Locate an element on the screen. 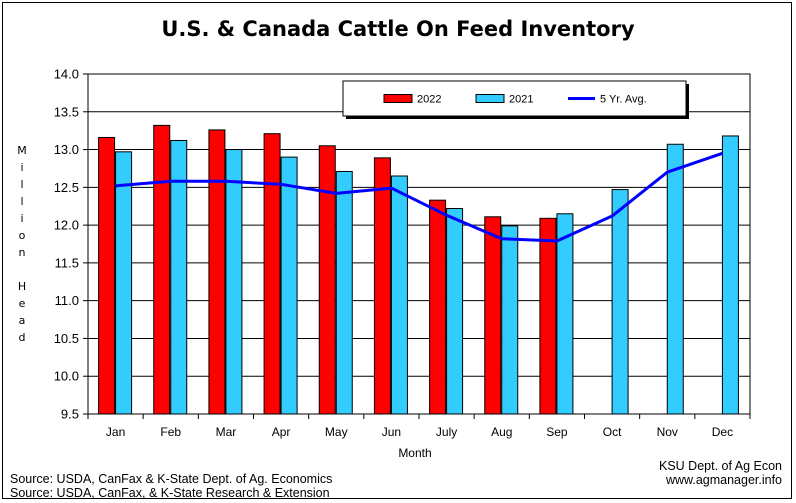 The image size is (796, 503). y-axis-label-letter: n is located at coordinates (22, 252).